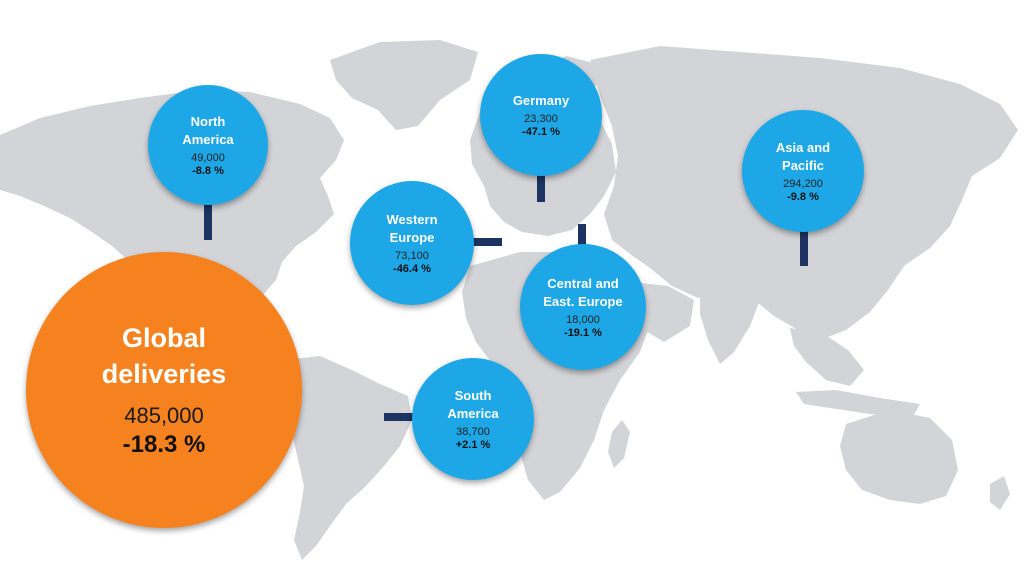  What do you see at coordinates (541, 185) in the screenshot?
I see `connector-germany` at bounding box center [541, 185].